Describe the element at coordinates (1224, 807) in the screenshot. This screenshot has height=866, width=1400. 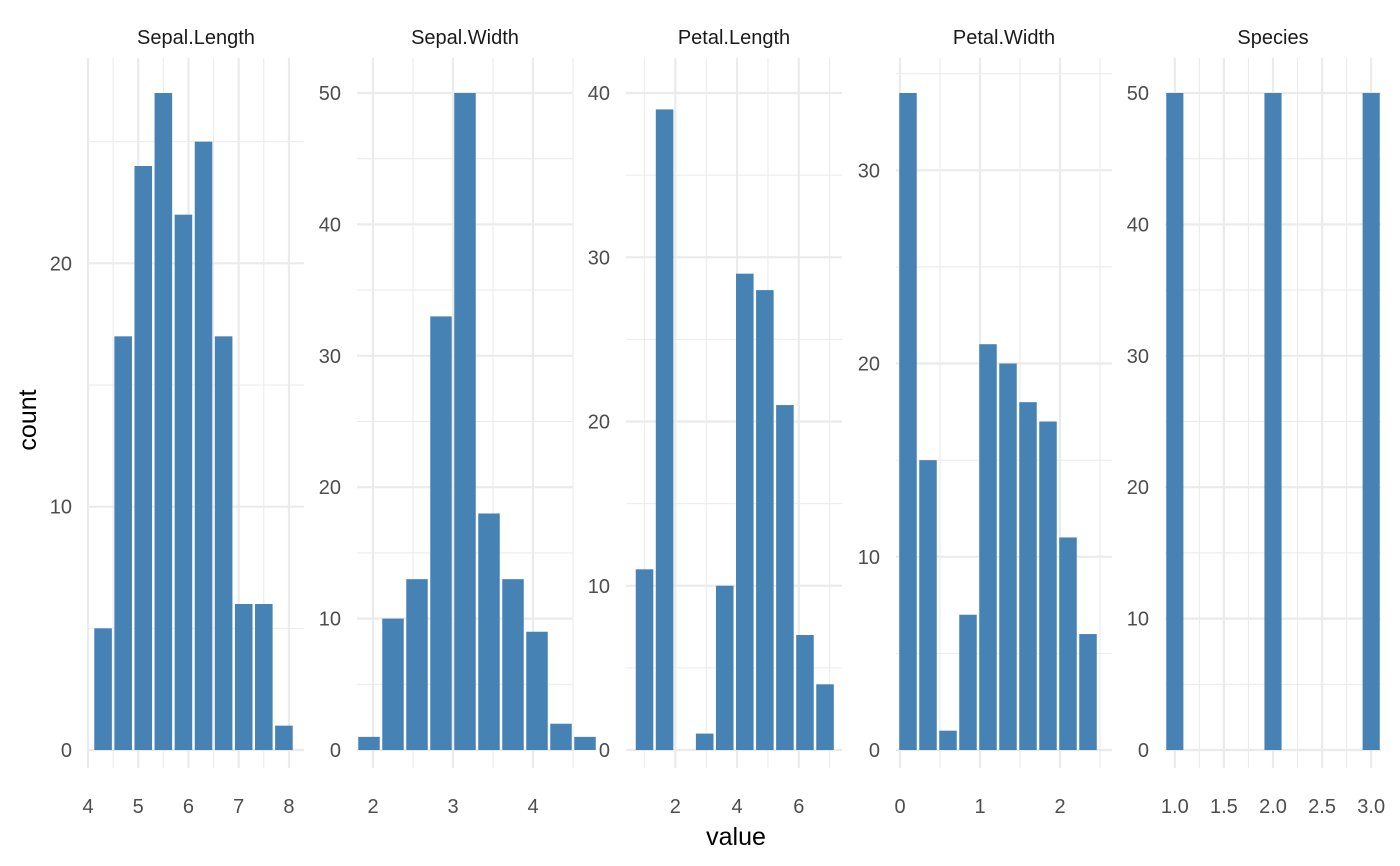
I see `x-tick-label: 1.5` at that location.